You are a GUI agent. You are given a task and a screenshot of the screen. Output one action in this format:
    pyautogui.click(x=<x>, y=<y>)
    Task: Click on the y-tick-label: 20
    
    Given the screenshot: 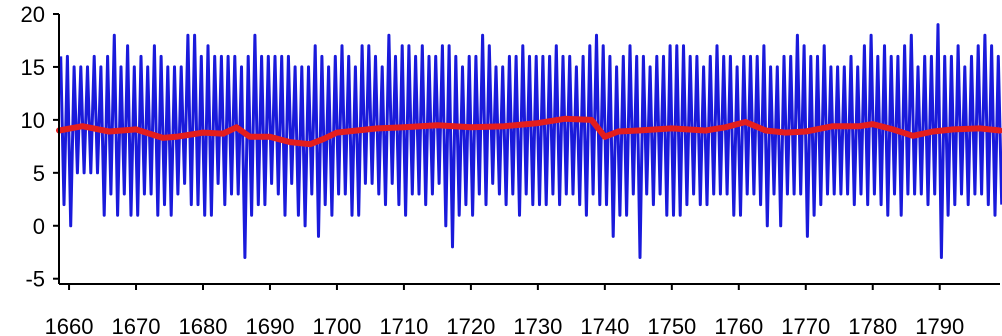 What is the action you would take?
    pyautogui.click(x=33, y=14)
    